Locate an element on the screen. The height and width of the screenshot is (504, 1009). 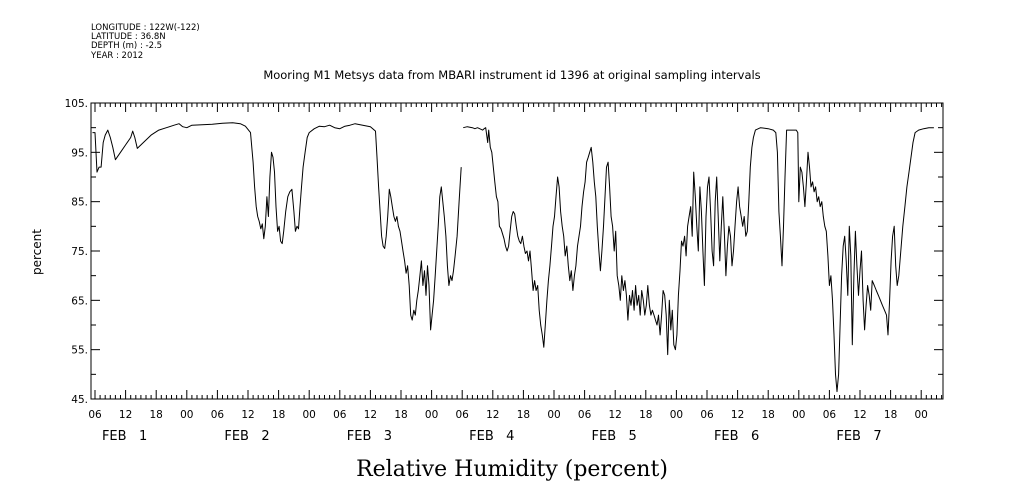
x-day-label: FEB 5 is located at coordinates (614, 436).